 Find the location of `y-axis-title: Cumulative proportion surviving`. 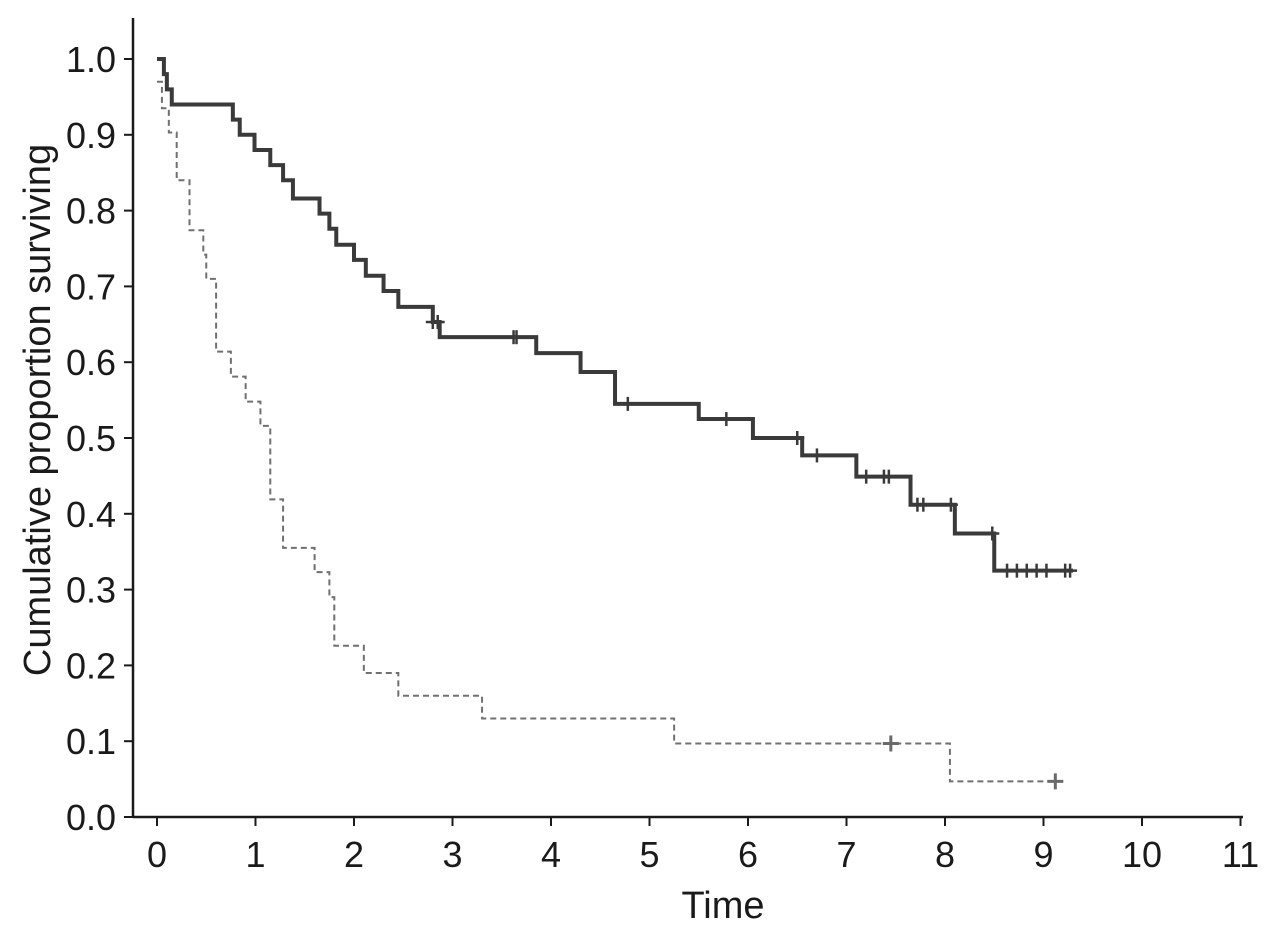

y-axis-title: Cumulative proportion surviving is located at coordinates (38, 410).